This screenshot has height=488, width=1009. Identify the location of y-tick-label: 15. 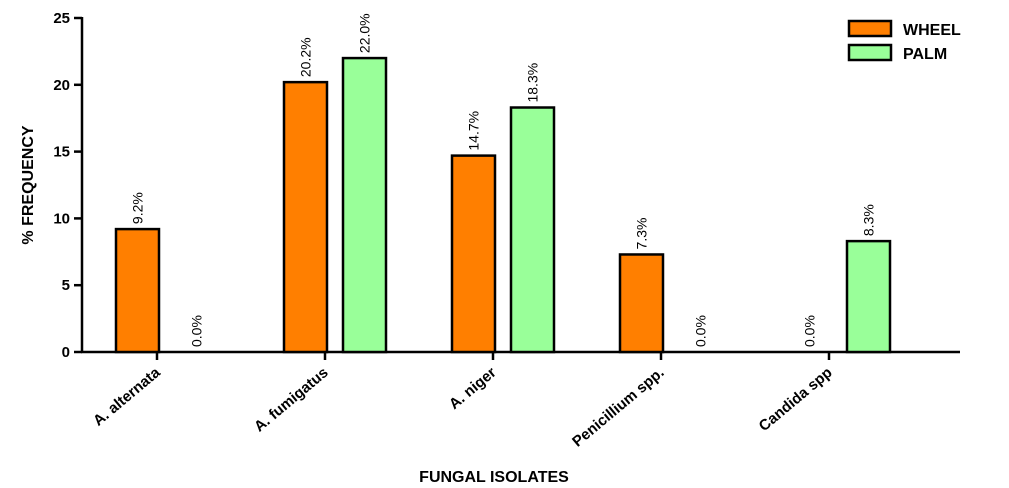
(61, 152).